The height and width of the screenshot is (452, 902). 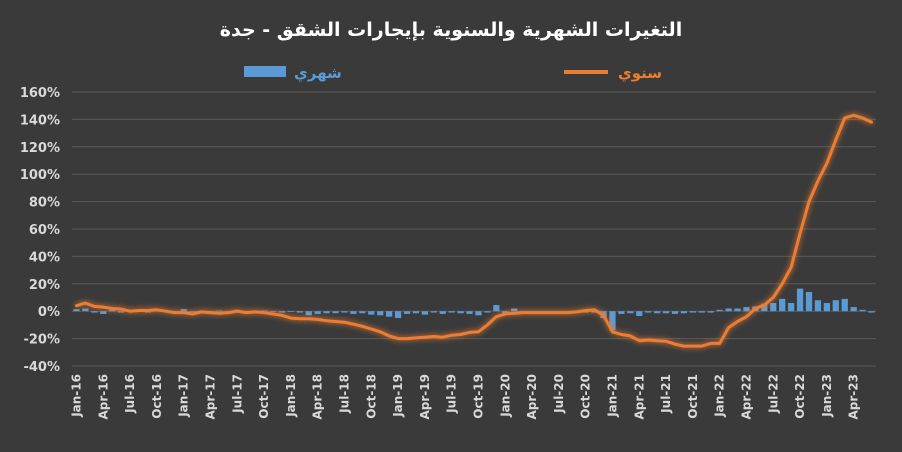 I want to click on x-tick-label: Oct-21, so click(x=693, y=396).